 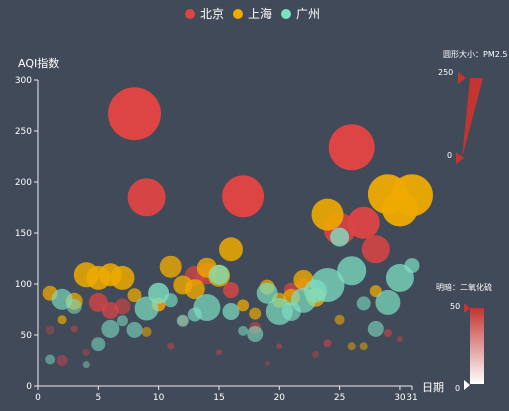 I want to click on x-tick-label: 30, so click(x=400, y=398).